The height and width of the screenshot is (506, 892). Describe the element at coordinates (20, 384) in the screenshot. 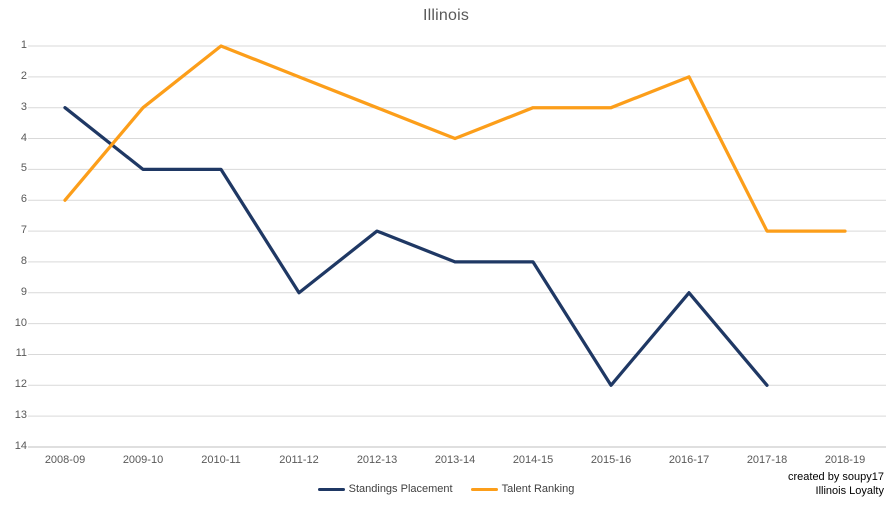

I see `y-tick-label: 12` at that location.